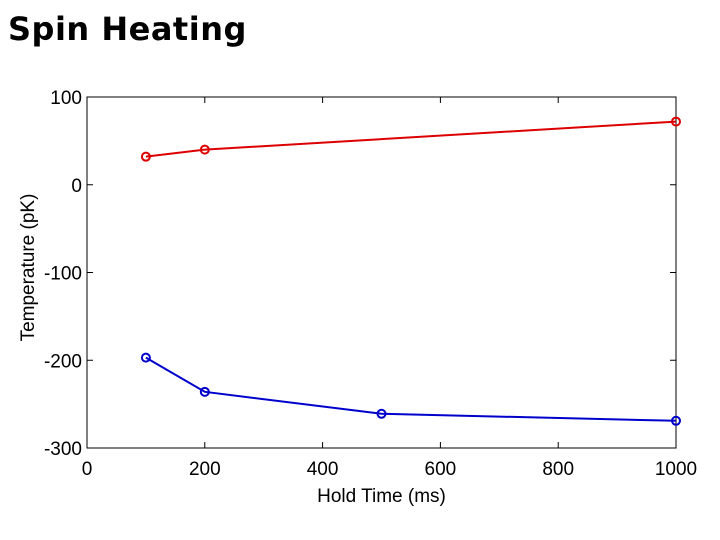 The height and width of the screenshot is (540, 720). I want to click on x-axis-label: Hold Time (ms), so click(381, 496).